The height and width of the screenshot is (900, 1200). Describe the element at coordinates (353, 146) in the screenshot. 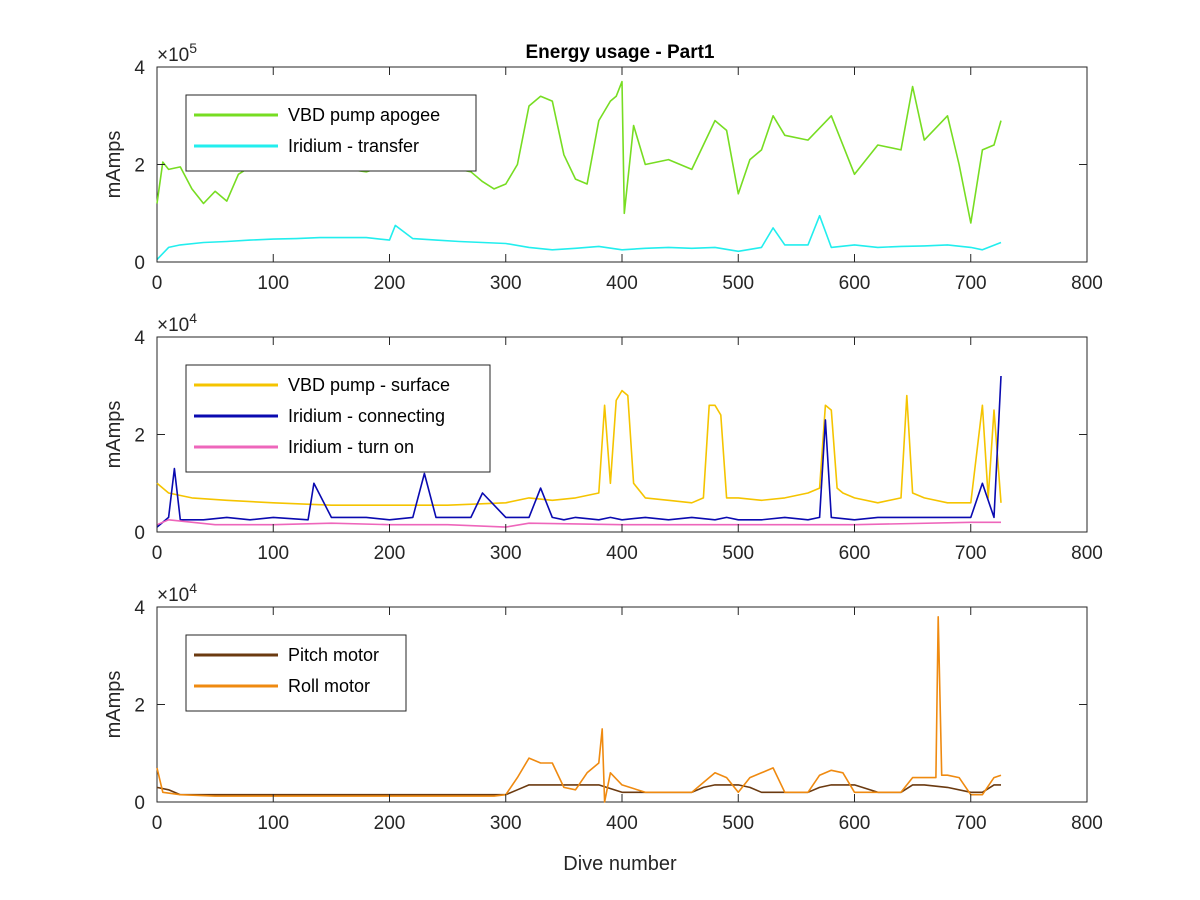

I see `legend-entry: Iridium - transfer` at that location.